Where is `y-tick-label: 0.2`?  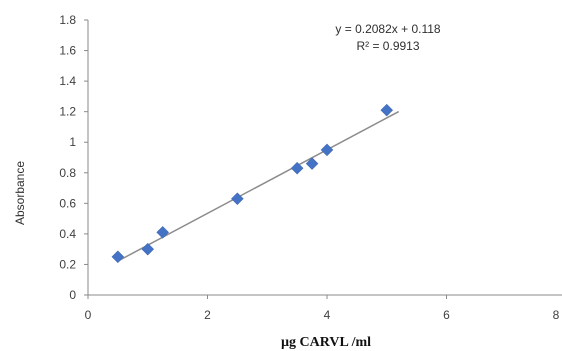 y-tick-label: 0.2 is located at coordinates (67, 264).